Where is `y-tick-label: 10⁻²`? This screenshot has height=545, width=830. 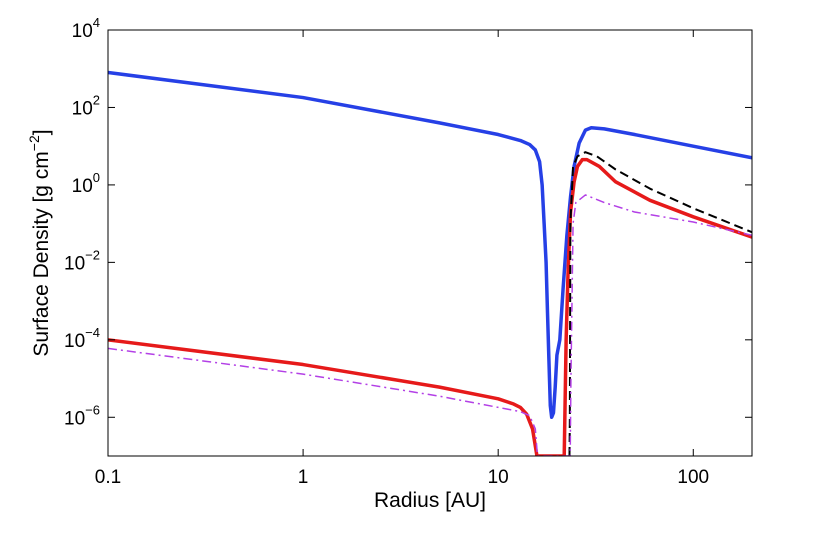 y-tick-label: 10⁻² is located at coordinates (82, 260).